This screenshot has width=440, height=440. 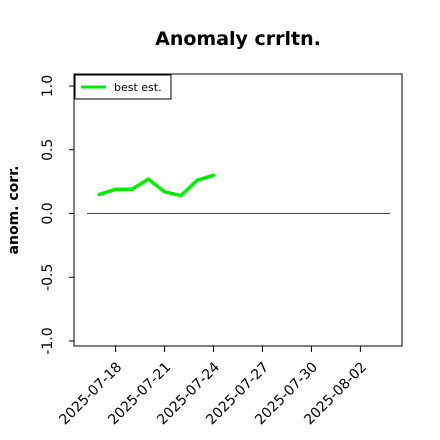 I want to click on y-tick-label: -0.5, so click(x=48, y=277).